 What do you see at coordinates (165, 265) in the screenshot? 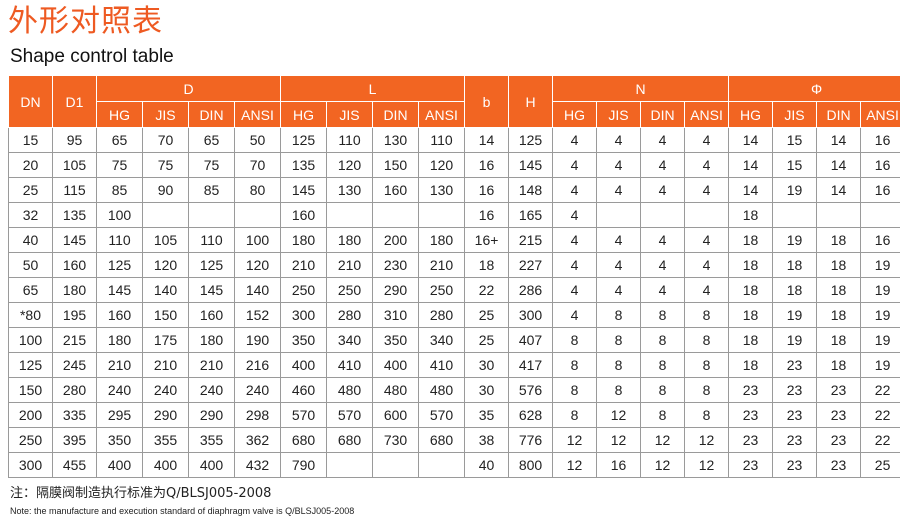
I see `table-cell: 120` at bounding box center [165, 265].